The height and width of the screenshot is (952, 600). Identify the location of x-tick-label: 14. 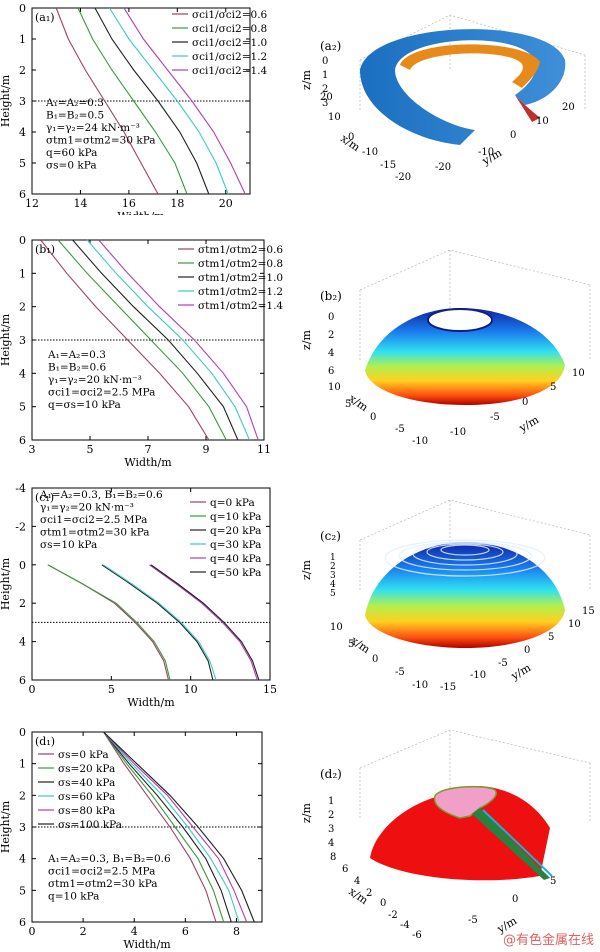
(80, 203).